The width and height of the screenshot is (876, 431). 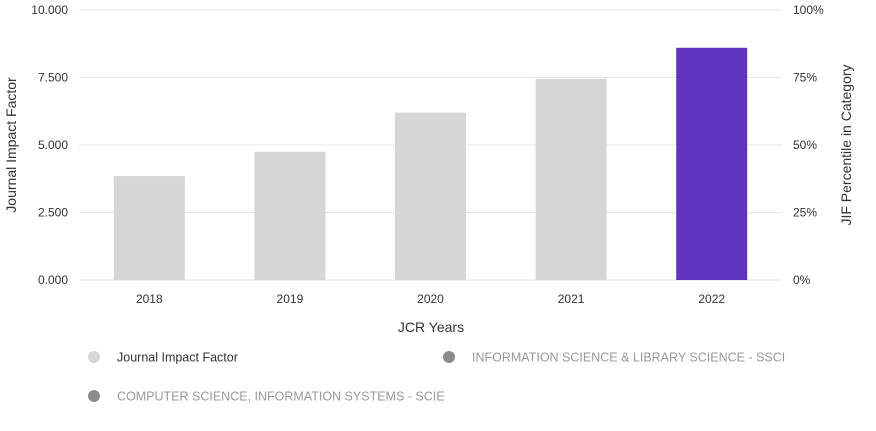 What do you see at coordinates (53, 145) in the screenshot?
I see `y-tick-label: 5.000` at bounding box center [53, 145].